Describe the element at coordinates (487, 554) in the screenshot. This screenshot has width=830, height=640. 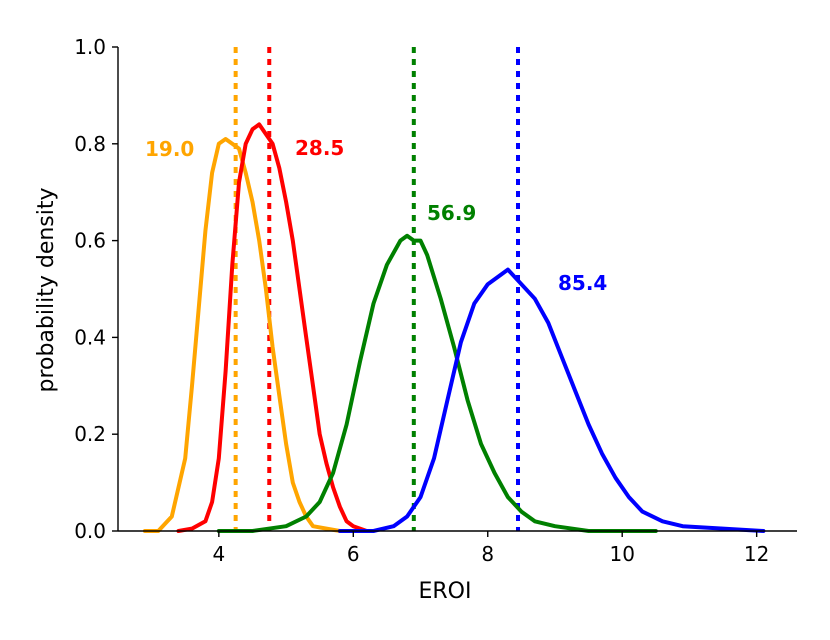
I see `x-tick-label: 8` at that location.